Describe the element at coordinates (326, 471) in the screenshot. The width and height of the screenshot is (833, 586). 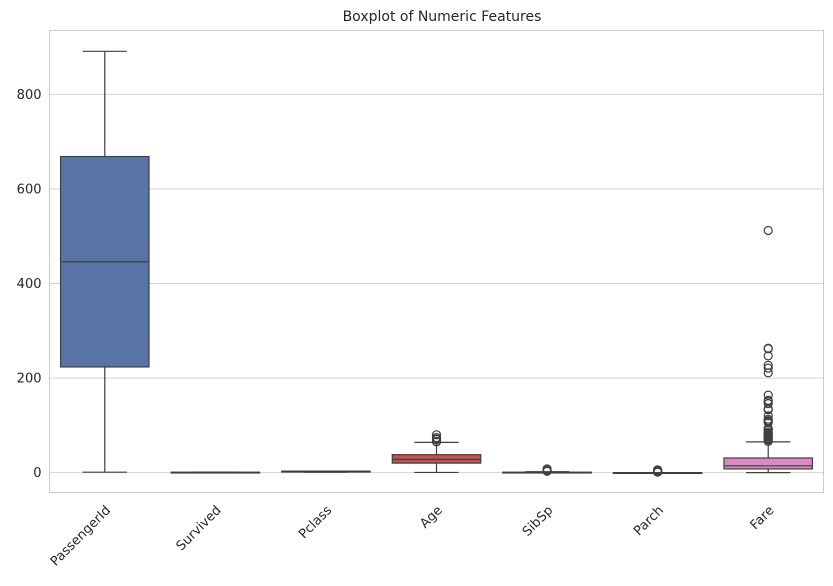
I see `box-pclass` at that location.